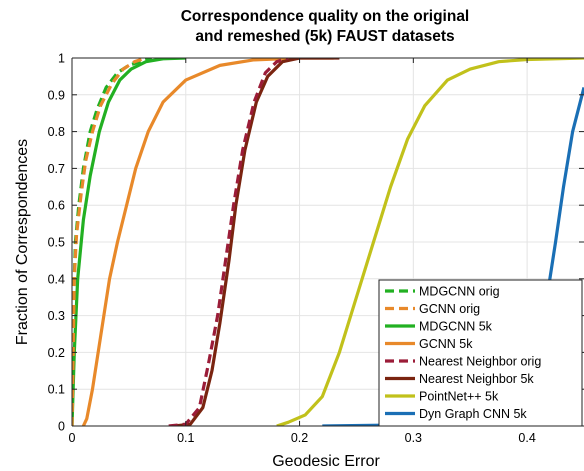 The image size is (584, 471). I want to click on x-tick-label: 0.4, so click(526, 438).